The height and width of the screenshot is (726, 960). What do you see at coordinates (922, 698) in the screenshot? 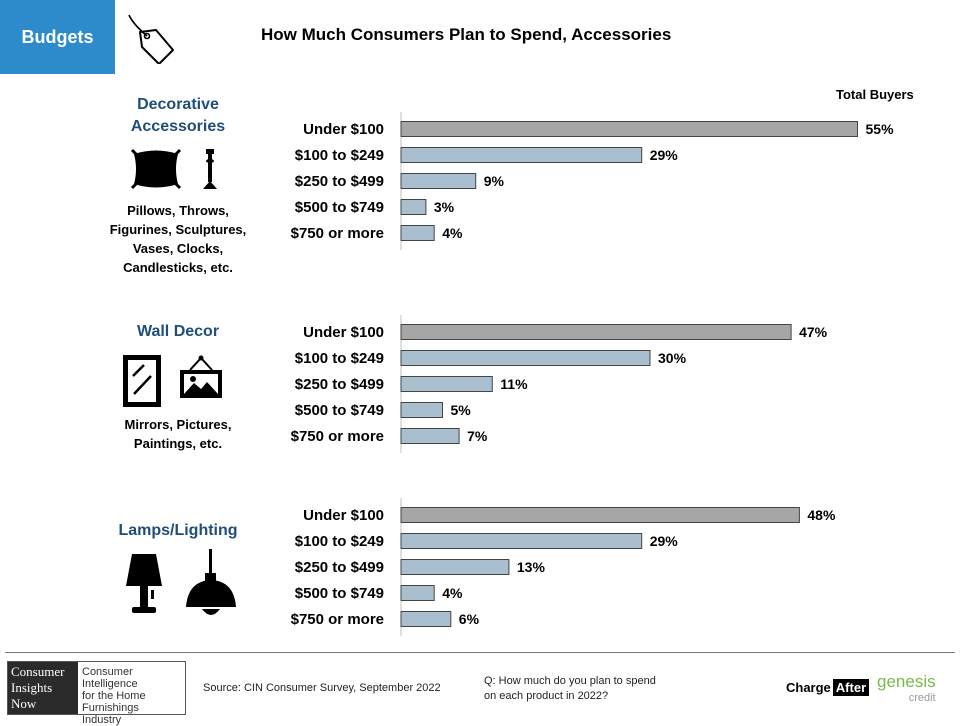
I see `genesis-credit-word: credit` at bounding box center [922, 698].